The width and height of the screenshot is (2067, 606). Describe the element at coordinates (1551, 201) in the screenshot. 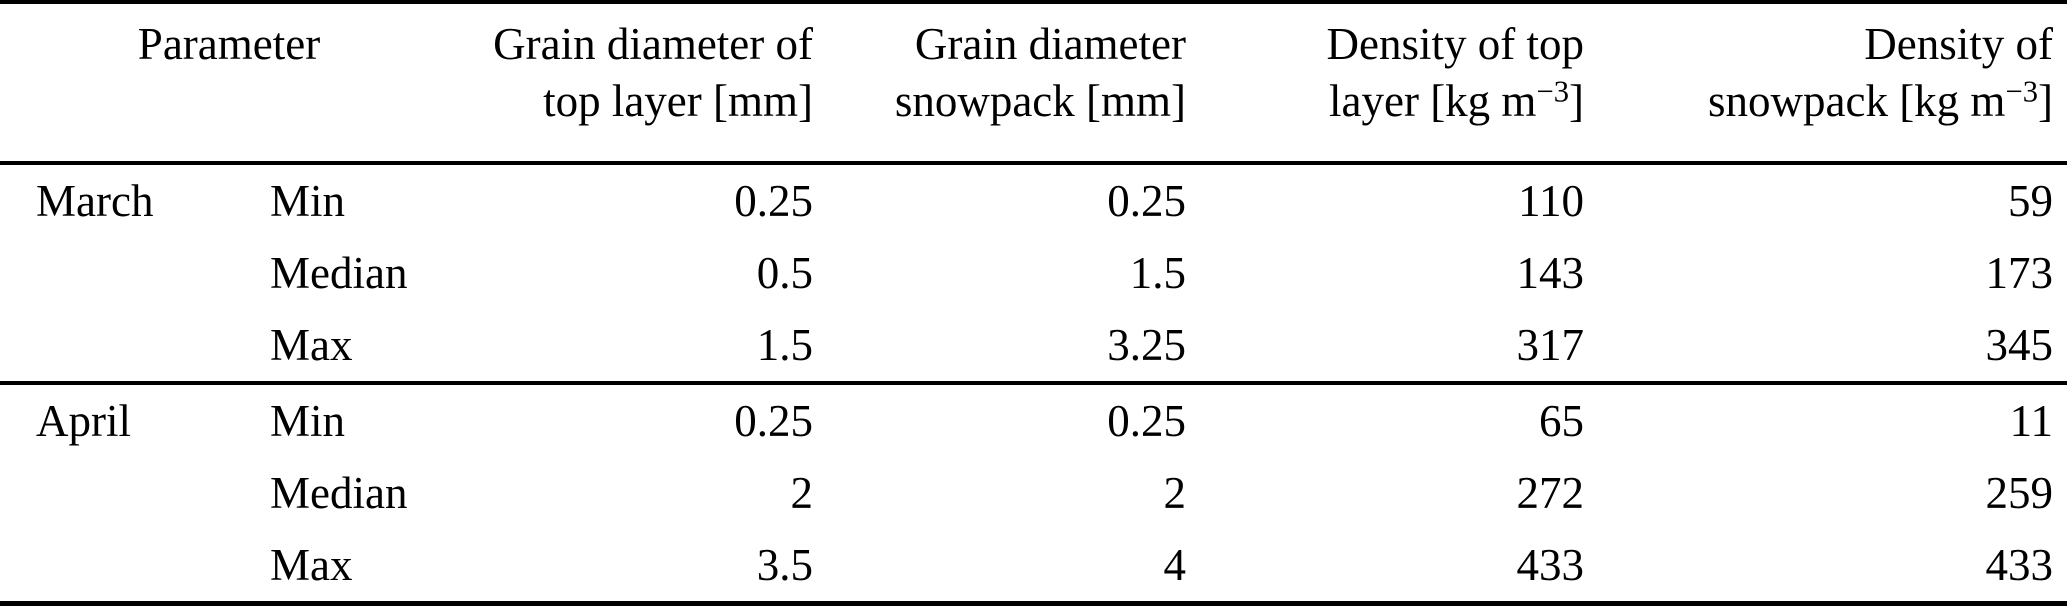

I see `cell-density-top: 110` at that location.